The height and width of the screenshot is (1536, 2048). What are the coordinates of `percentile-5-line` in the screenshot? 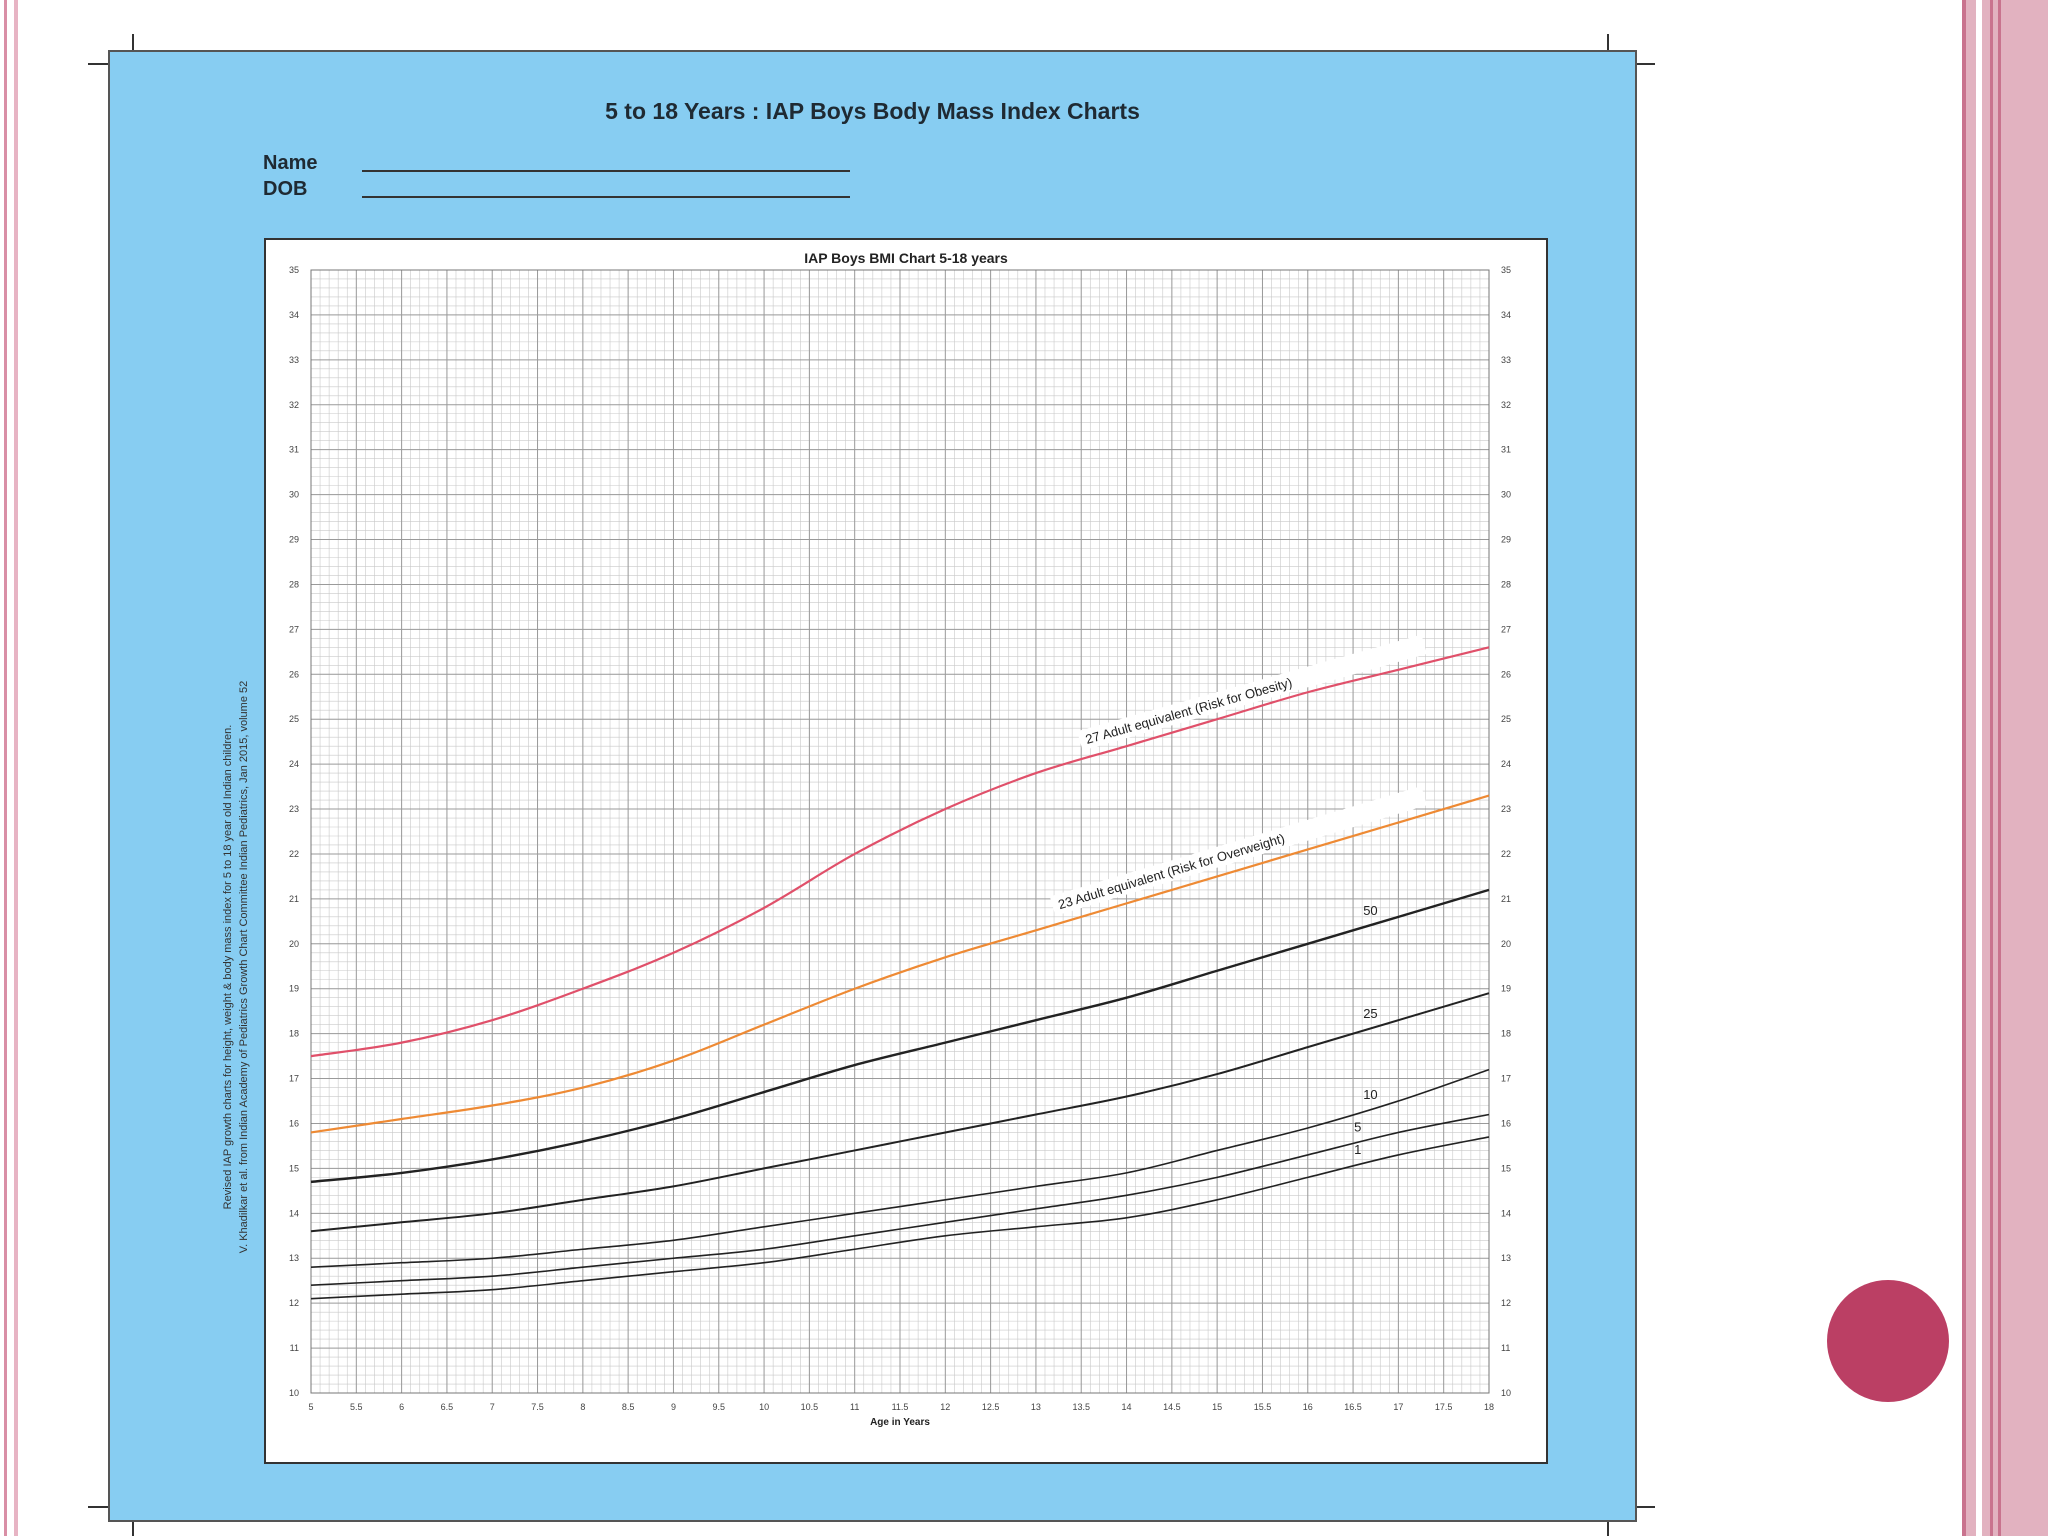 It's located at (900, 1199).